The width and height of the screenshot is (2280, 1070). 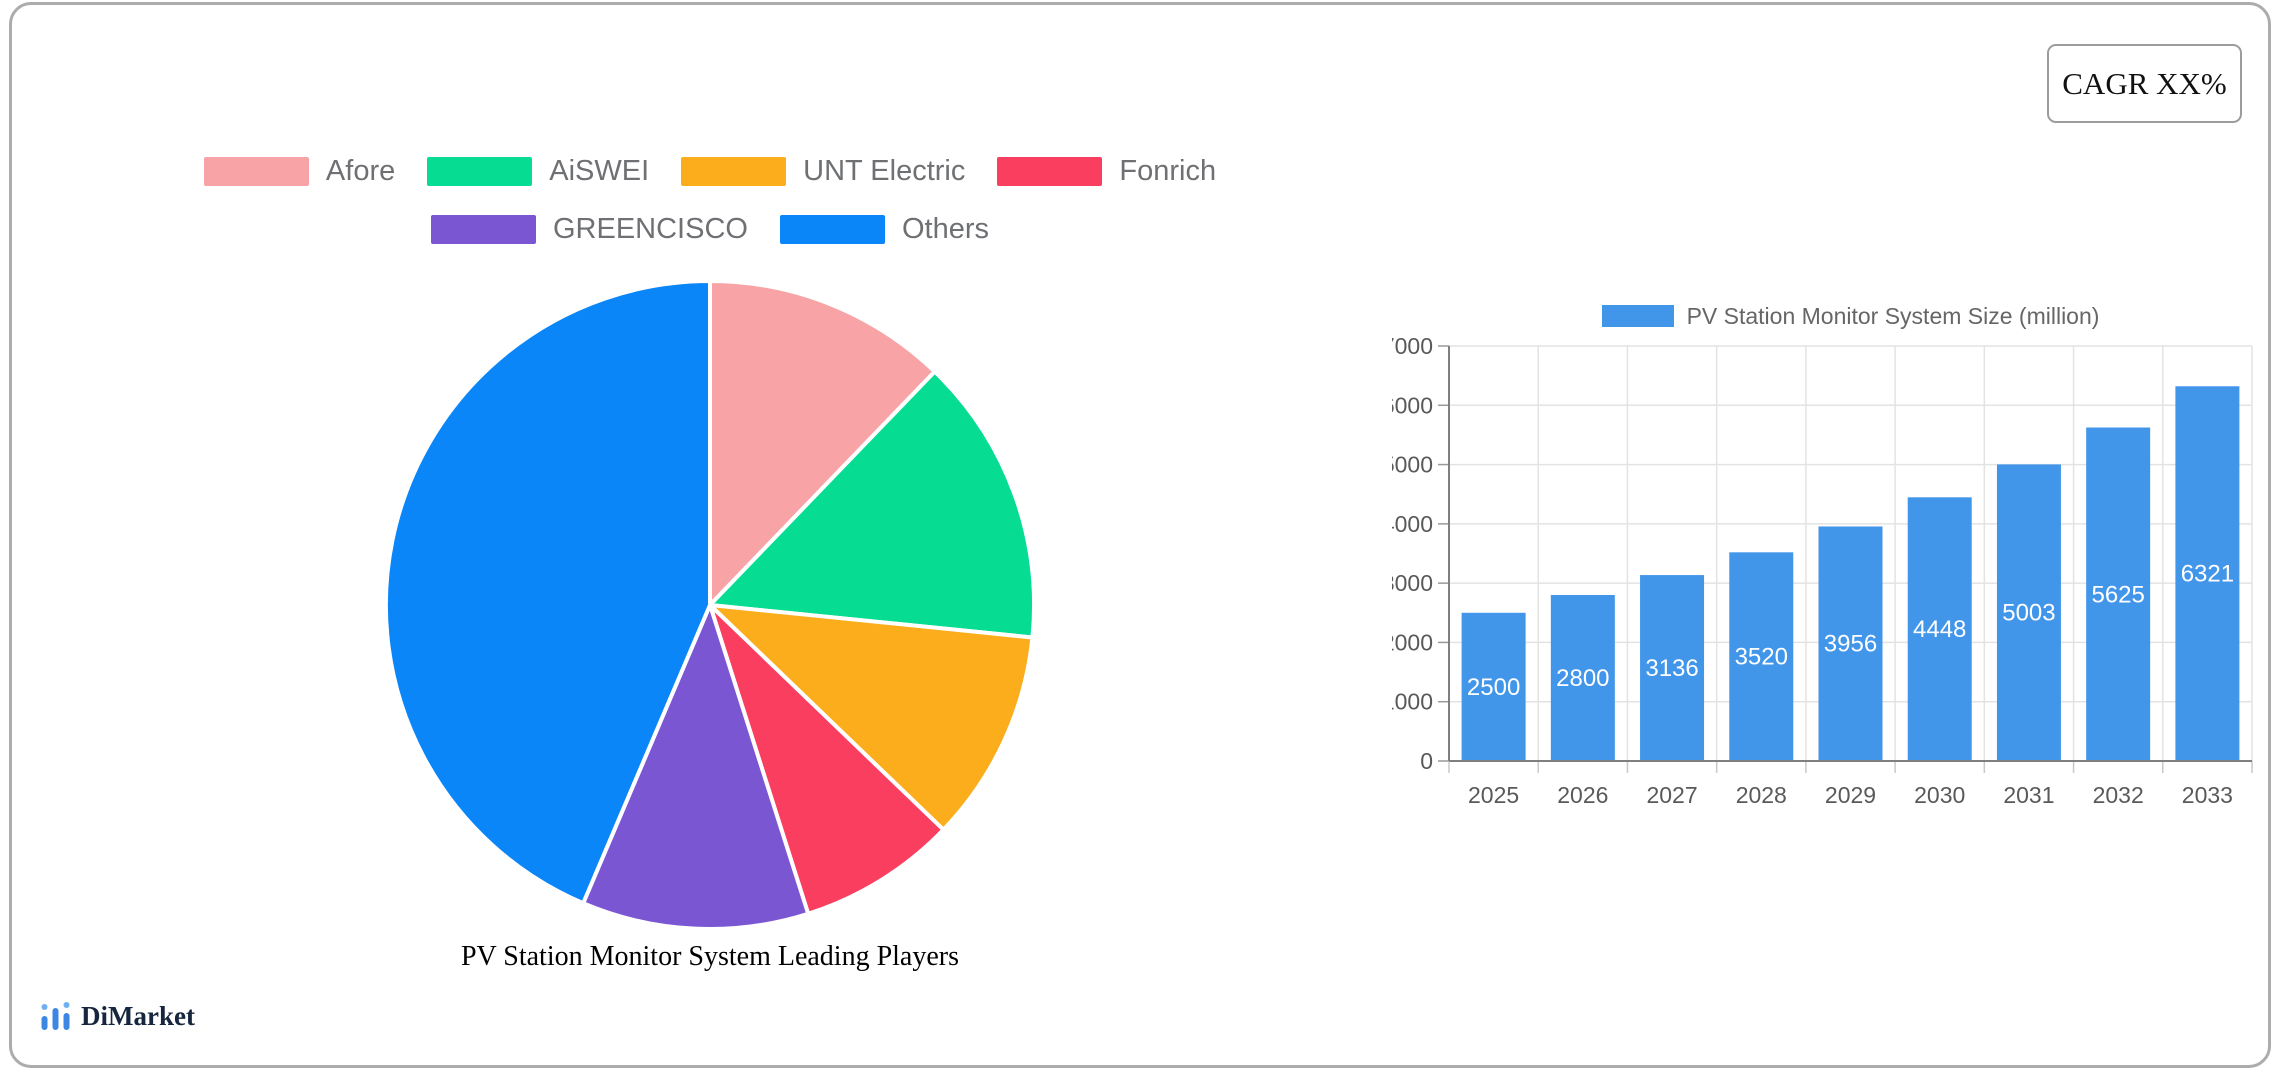 What do you see at coordinates (1671, 795) in the screenshot?
I see `x-category-label: 2027` at bounding box center [1671, 795].